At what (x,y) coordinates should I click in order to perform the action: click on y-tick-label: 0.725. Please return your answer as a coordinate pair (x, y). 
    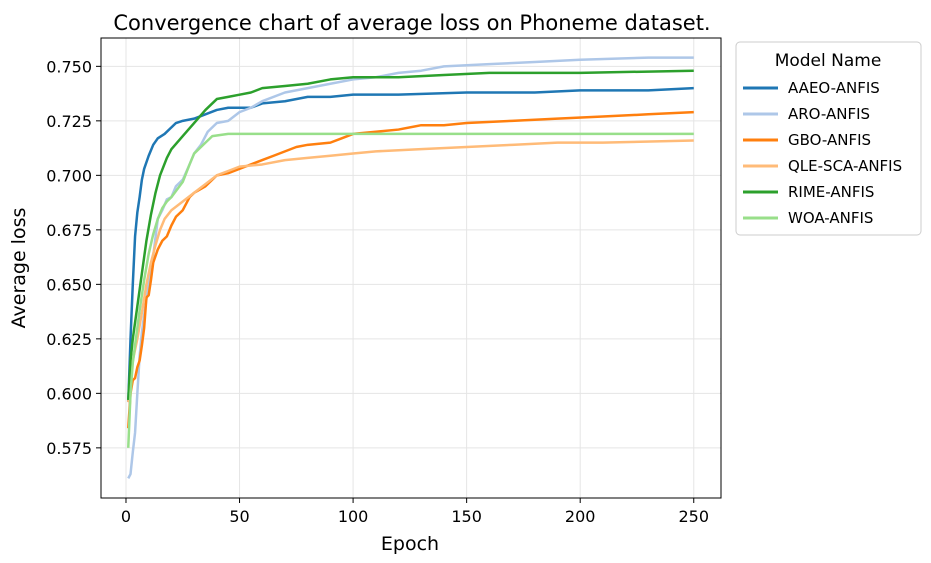
    Looking at the image, I should click on (69, 121).